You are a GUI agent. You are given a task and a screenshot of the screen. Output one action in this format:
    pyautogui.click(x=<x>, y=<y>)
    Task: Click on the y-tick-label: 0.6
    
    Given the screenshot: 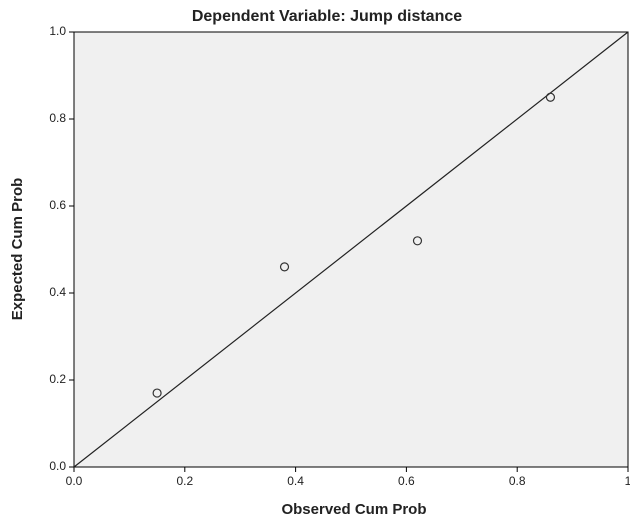 What is the action you would take?
    pyautogui.click(x=57, y=205)
    